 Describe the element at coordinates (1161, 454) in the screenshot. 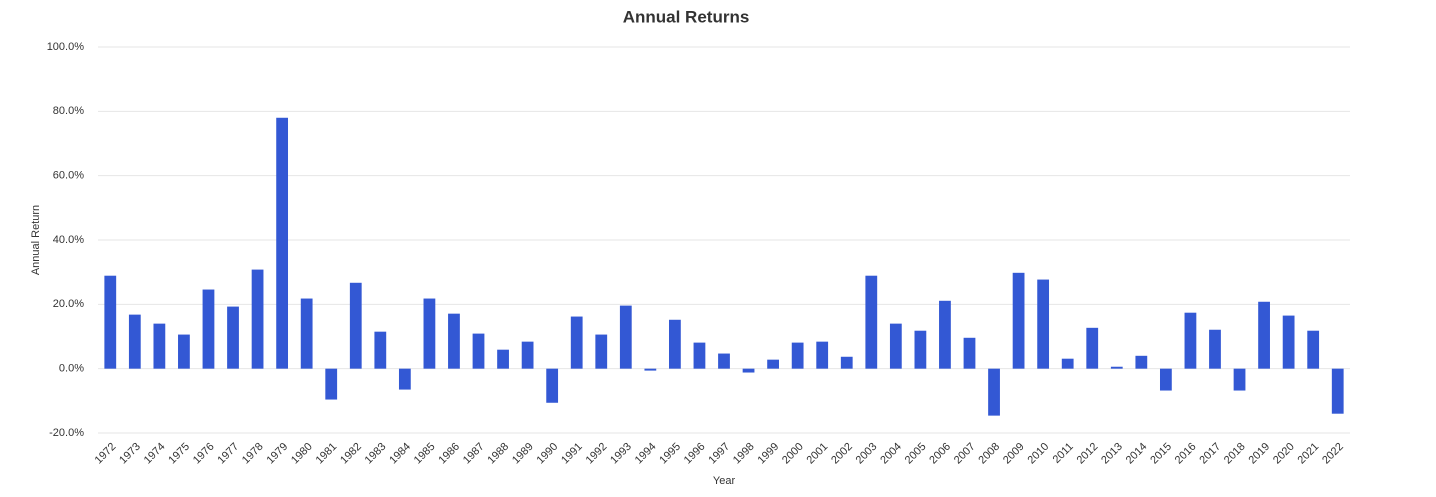

I see `x-tick-label: 2015` at that location.